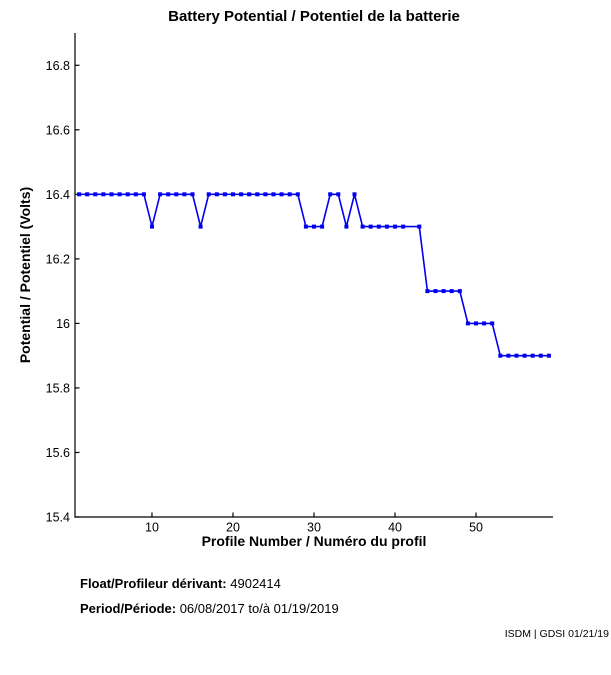  I want to click on period-label: Period/Période:, so click(128, 608).